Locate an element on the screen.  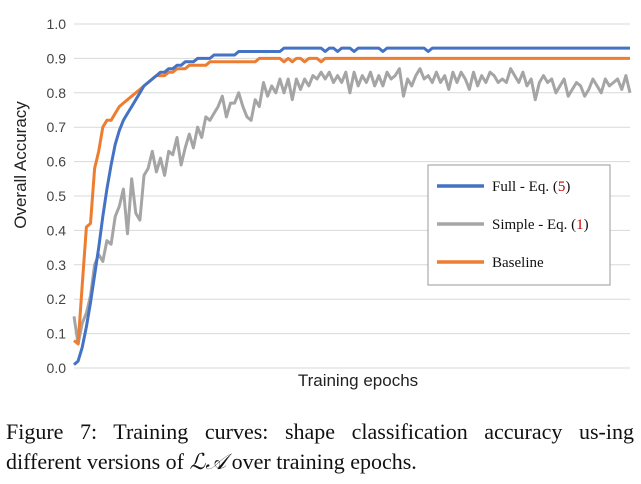
legend: Full - Eq. (5) Simple - Eq. (1) Baseline is located at coordinates (519, 225).